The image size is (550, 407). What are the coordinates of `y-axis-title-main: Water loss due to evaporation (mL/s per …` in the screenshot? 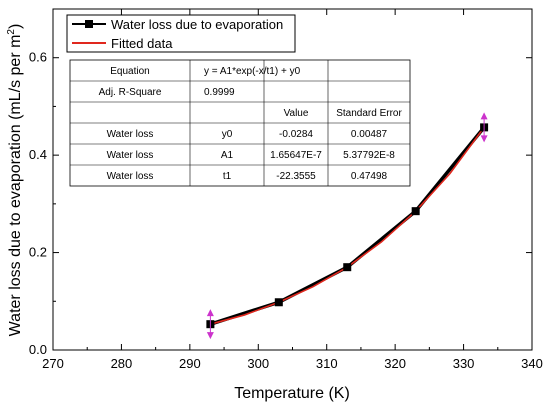 It's located at (15, 186).